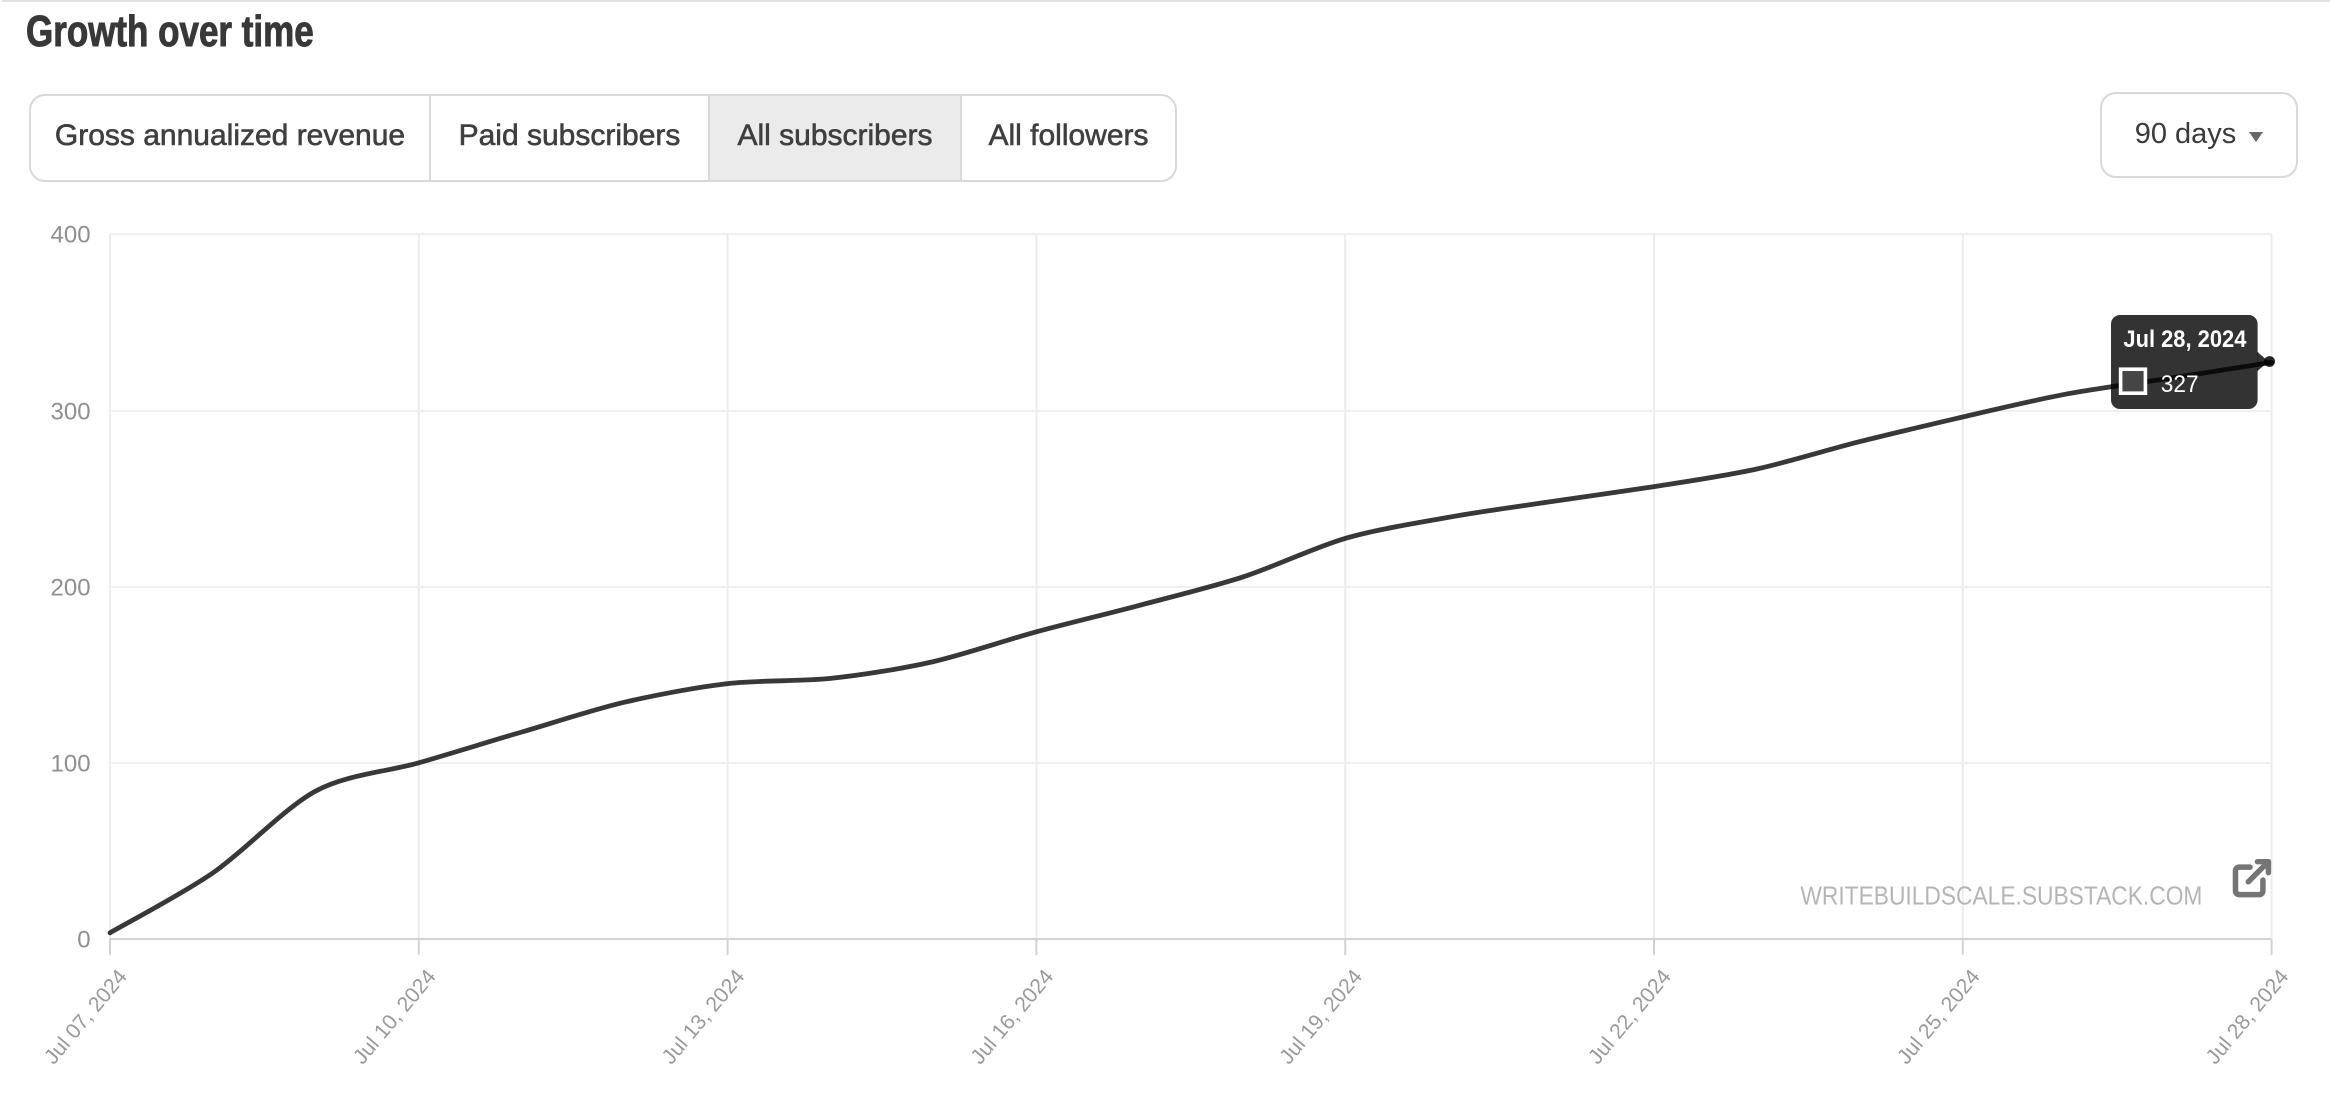 The width and height of the screenshot is (2332, 1110). I want to click on svg-text: Jul 10, 2024, so click(395, 1016).